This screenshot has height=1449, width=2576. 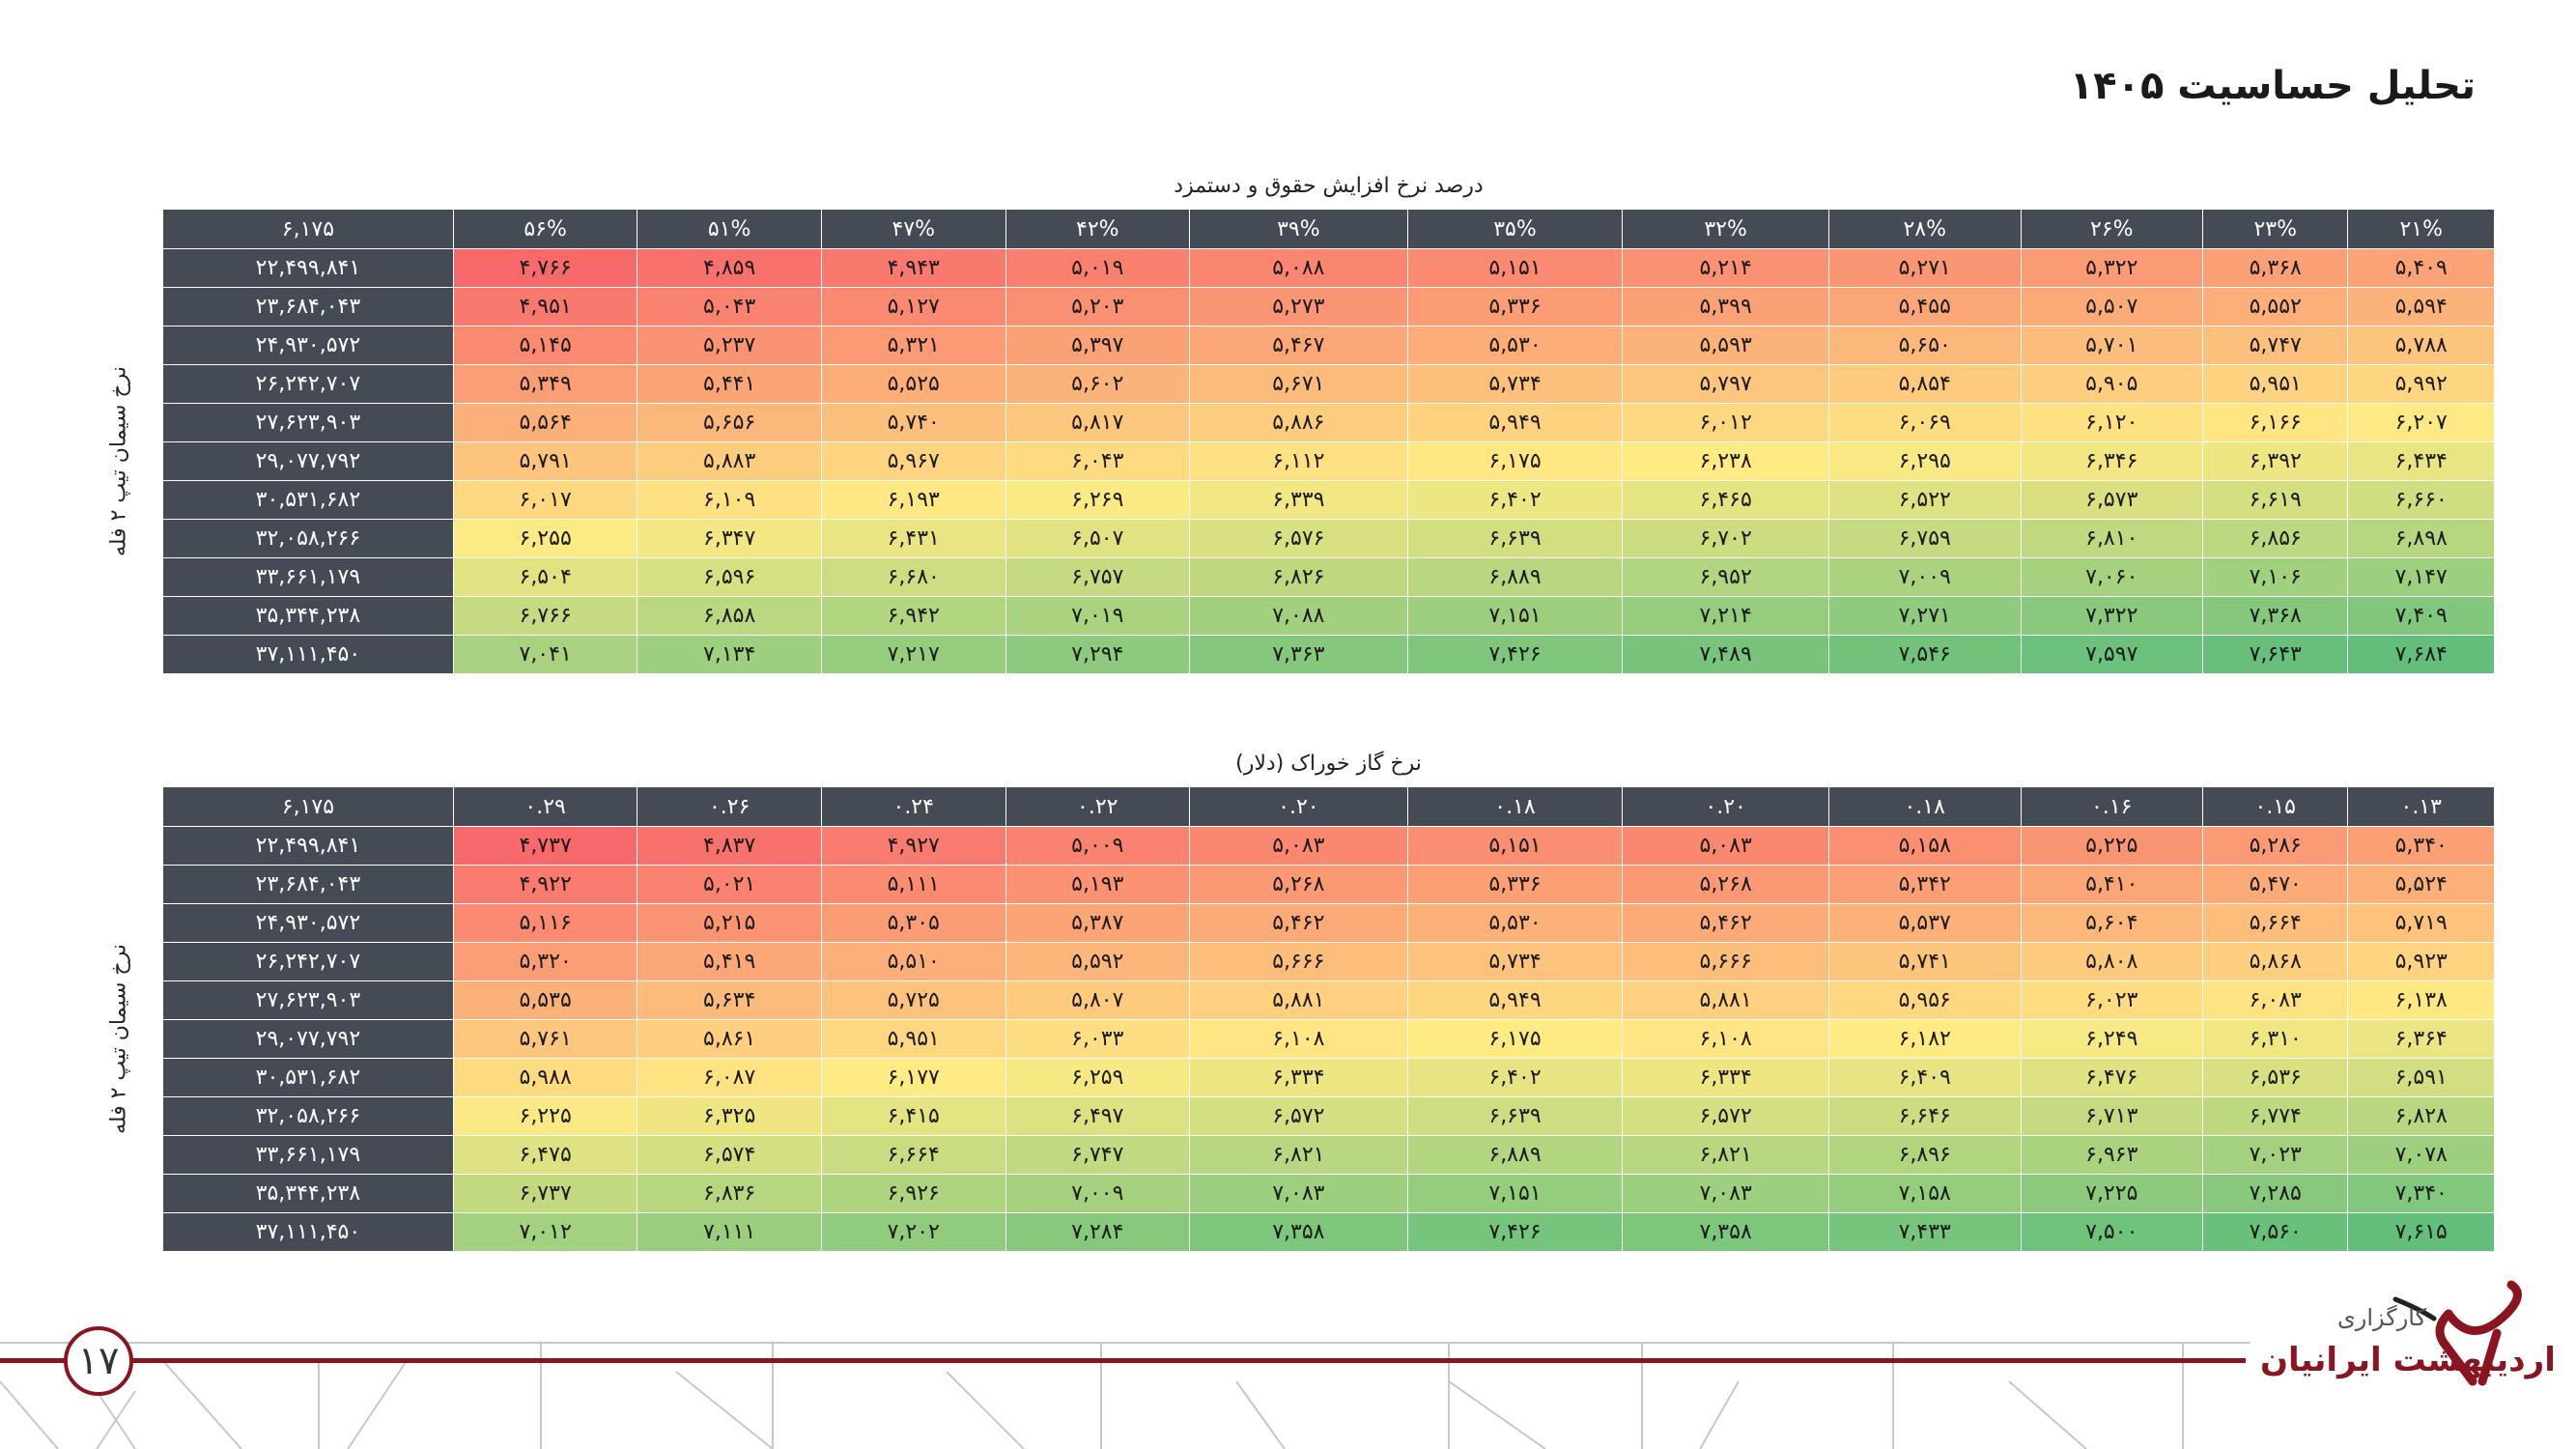 What do you see at coordinates (1098, 384) in the screenshot?
I see `value-cell: ۵,۶۰۲` at bounding box center [1098, 384].